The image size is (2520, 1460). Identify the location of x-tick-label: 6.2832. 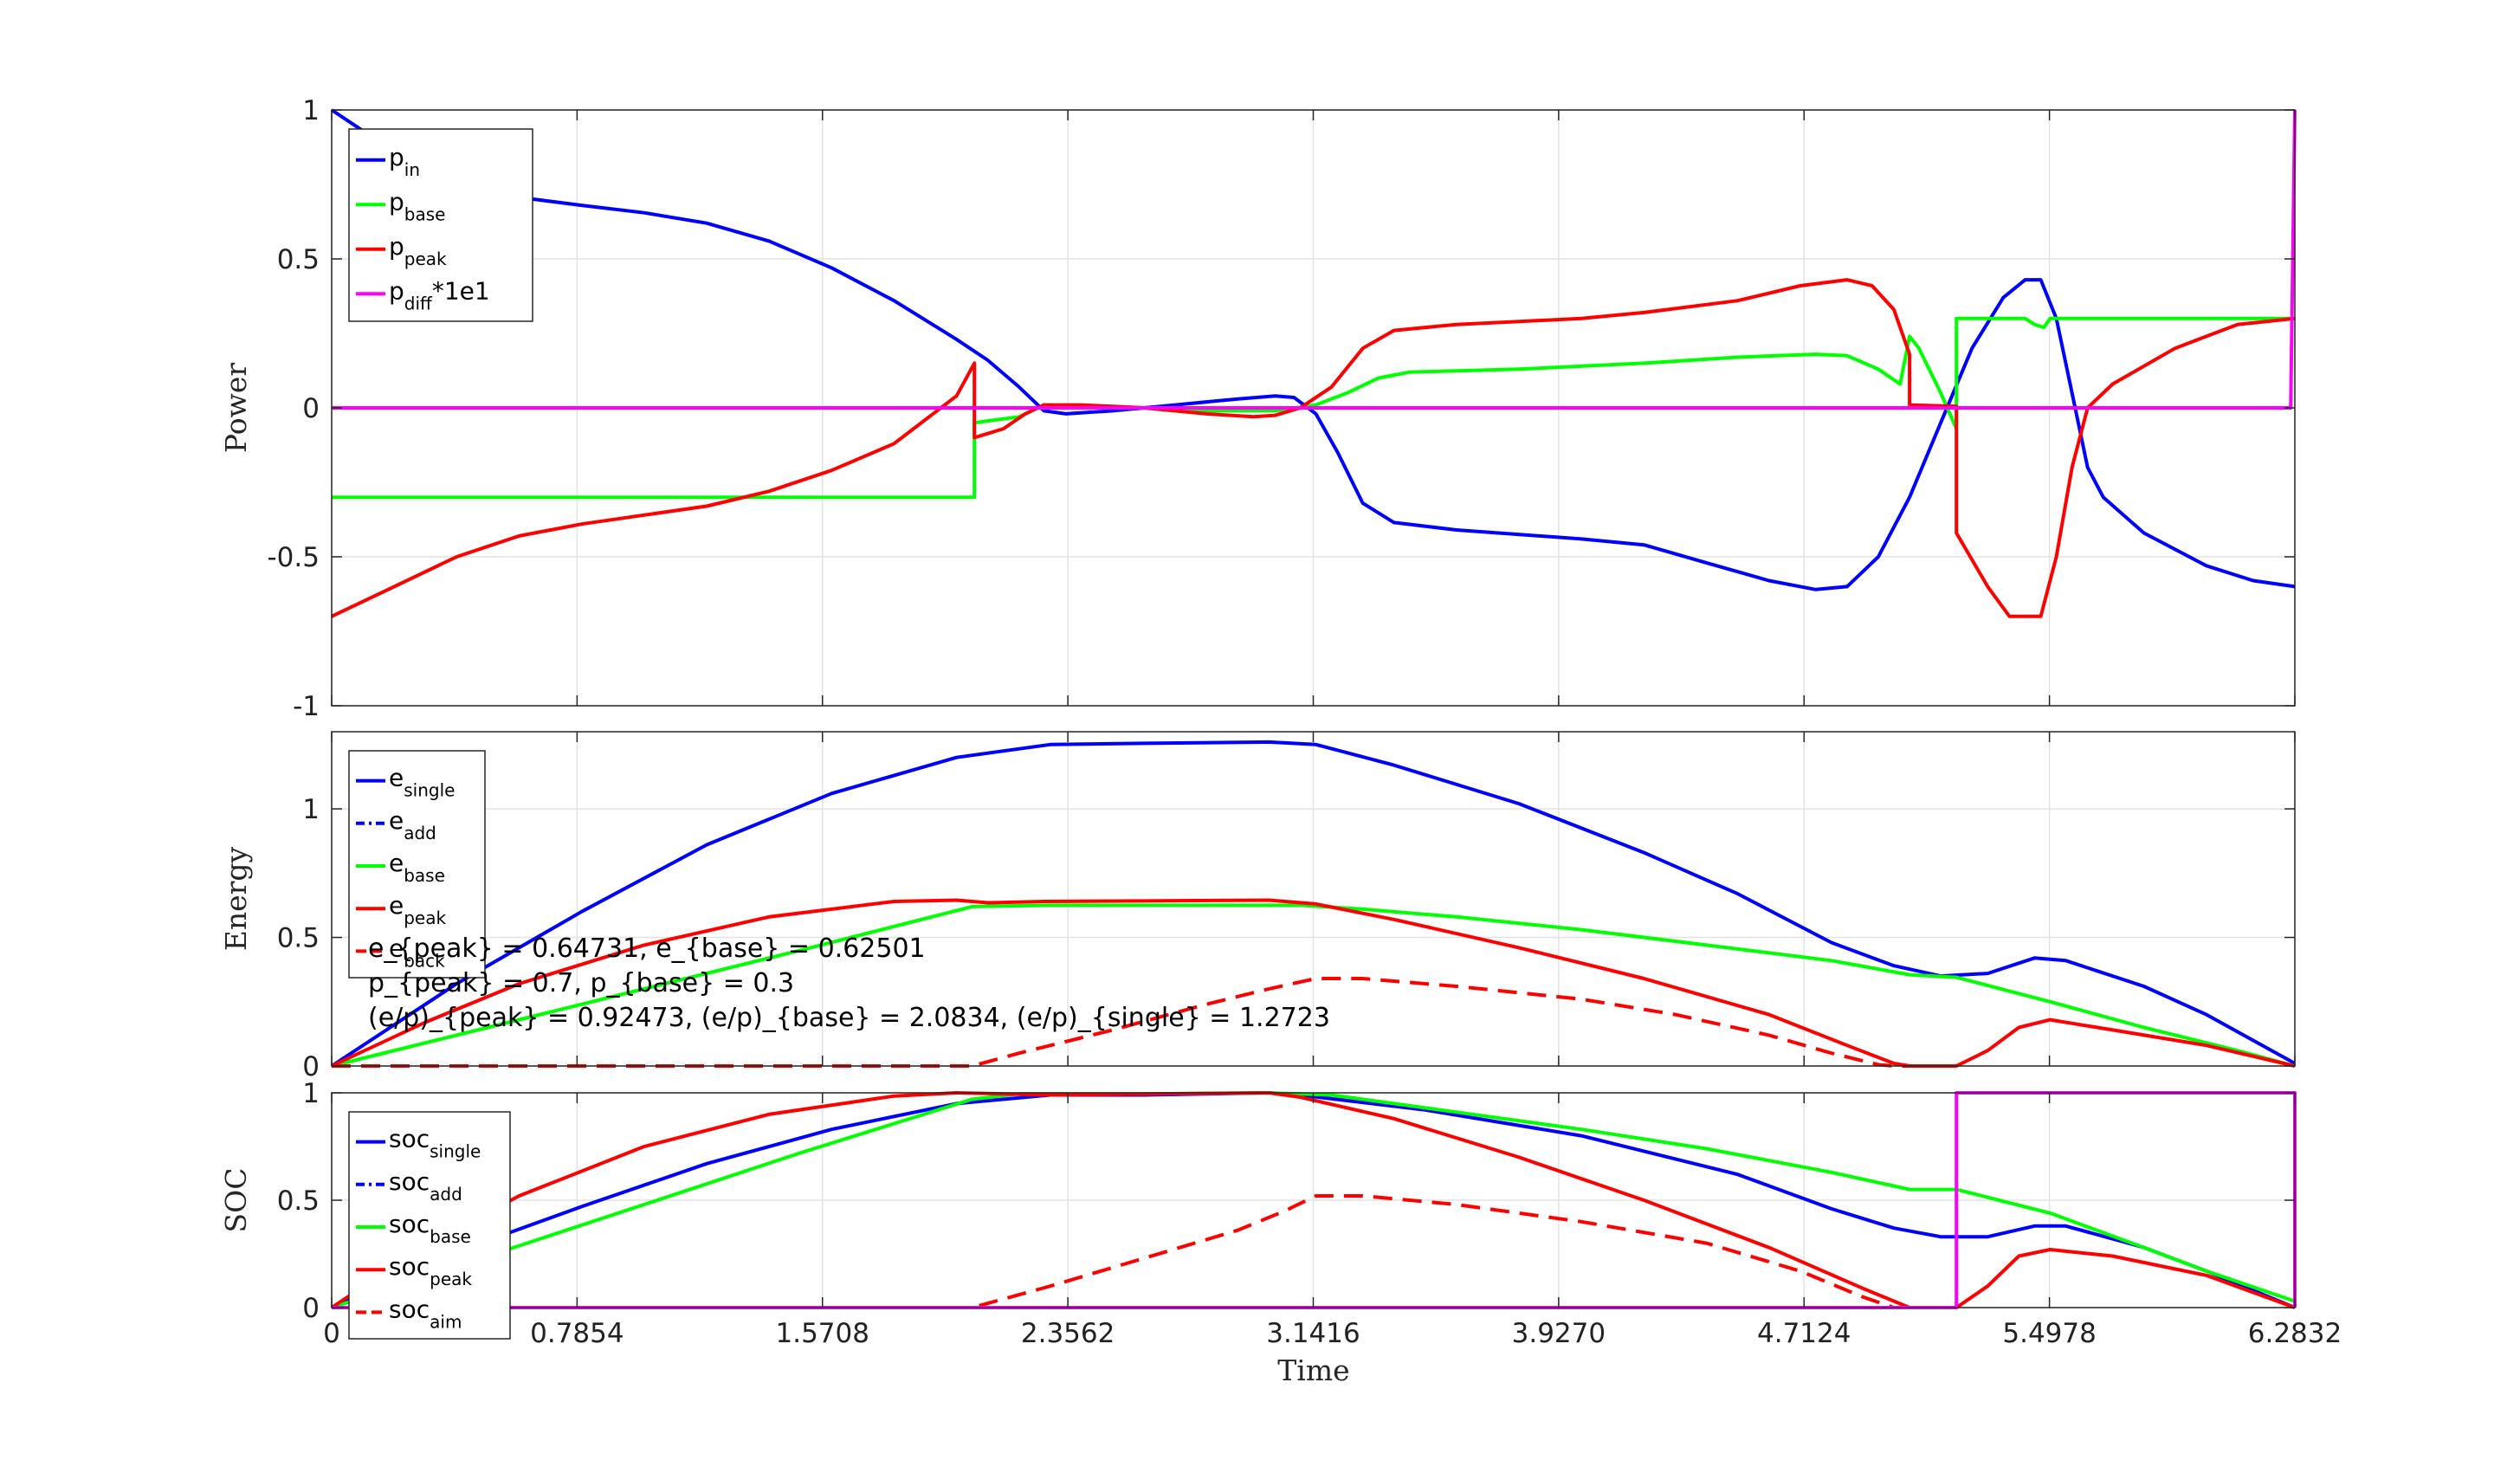
(2295, 1333).